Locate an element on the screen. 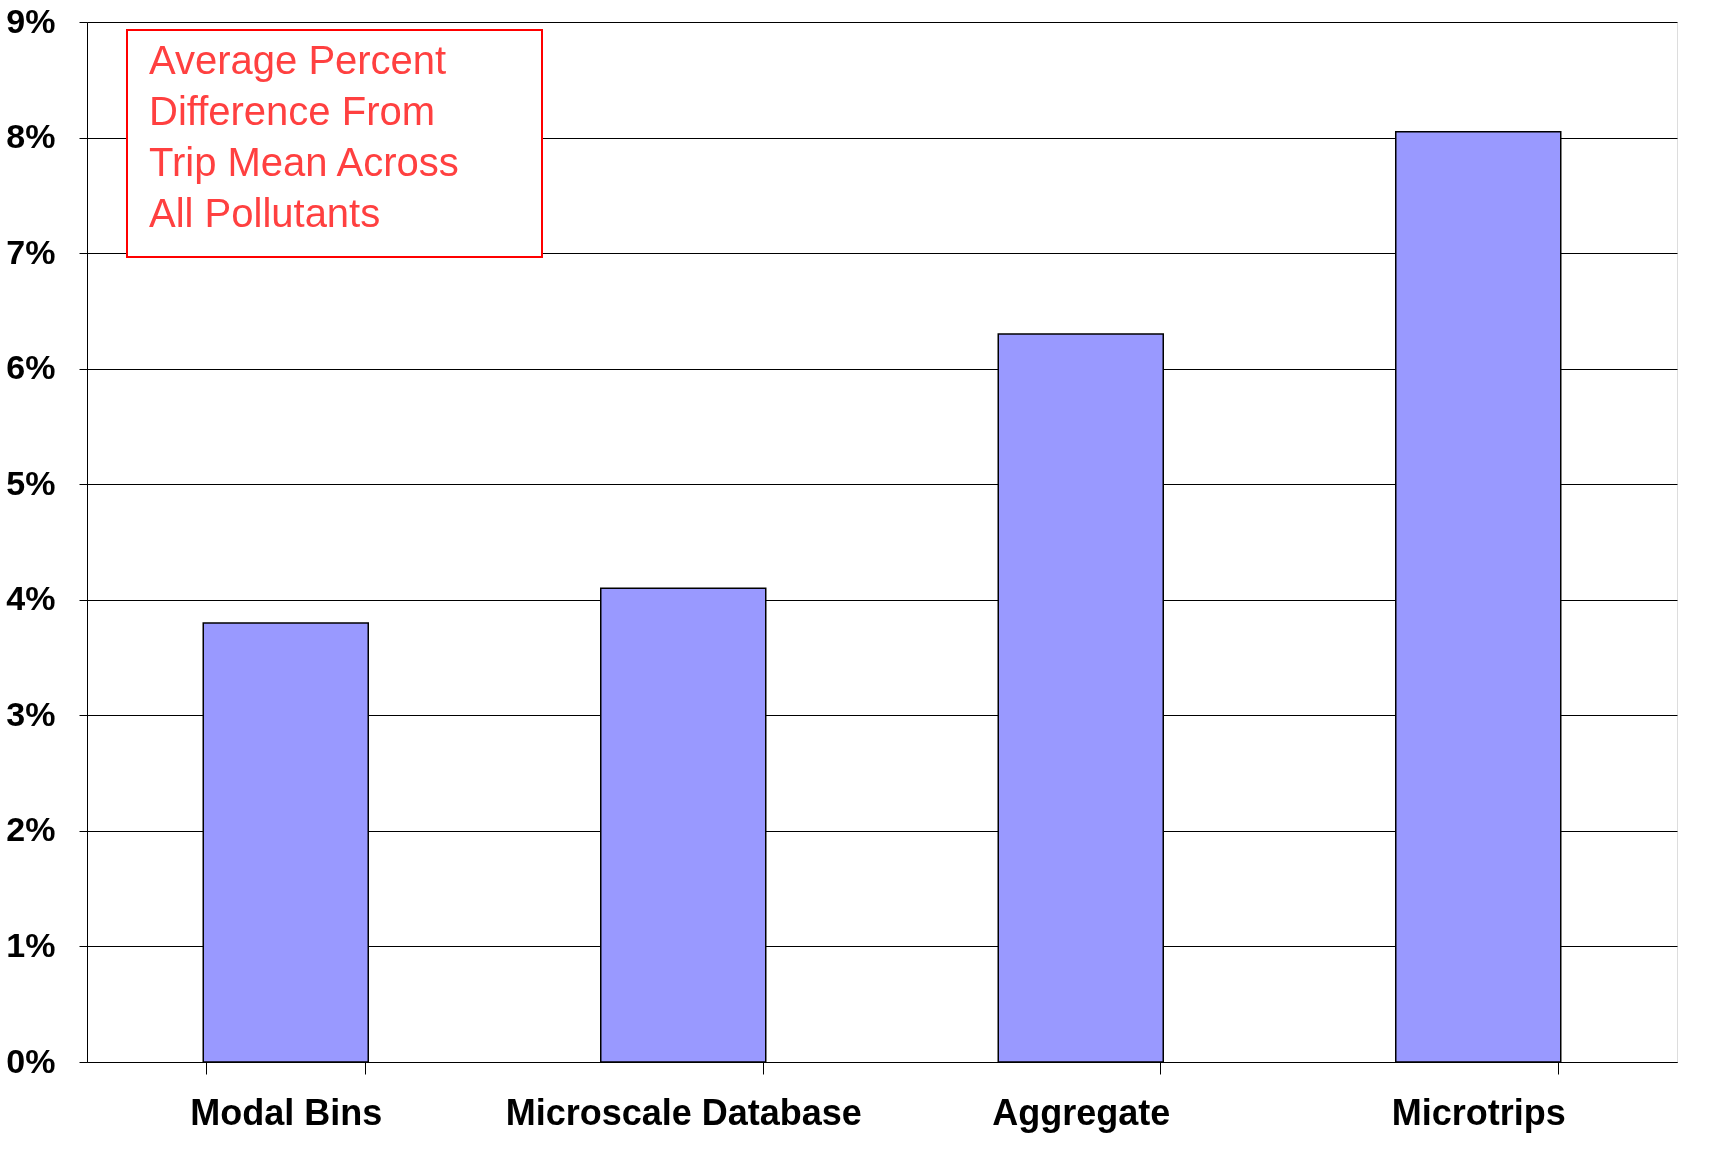 This screenshot has height=1155, width=1709. x-tick-label: Microscale Database is located at coordinates (683, 1112).